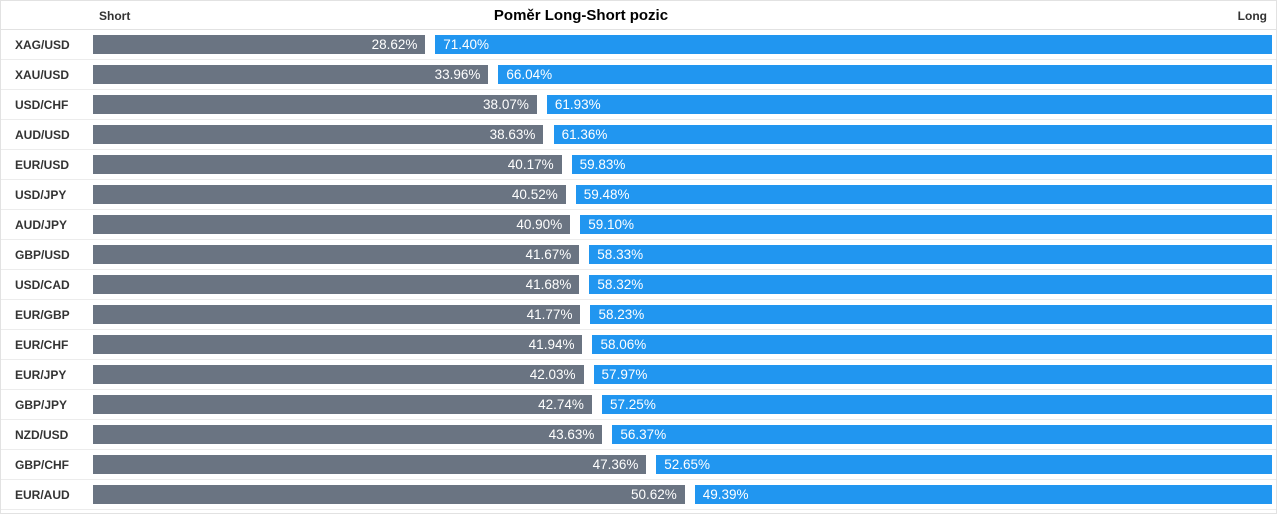 The width and height of the screenshot is (1277, 514). What do you see at coordinates (332, 224) in the screenshot?
I see `short-bar: 40.90%` at bounding box center [332, 224].